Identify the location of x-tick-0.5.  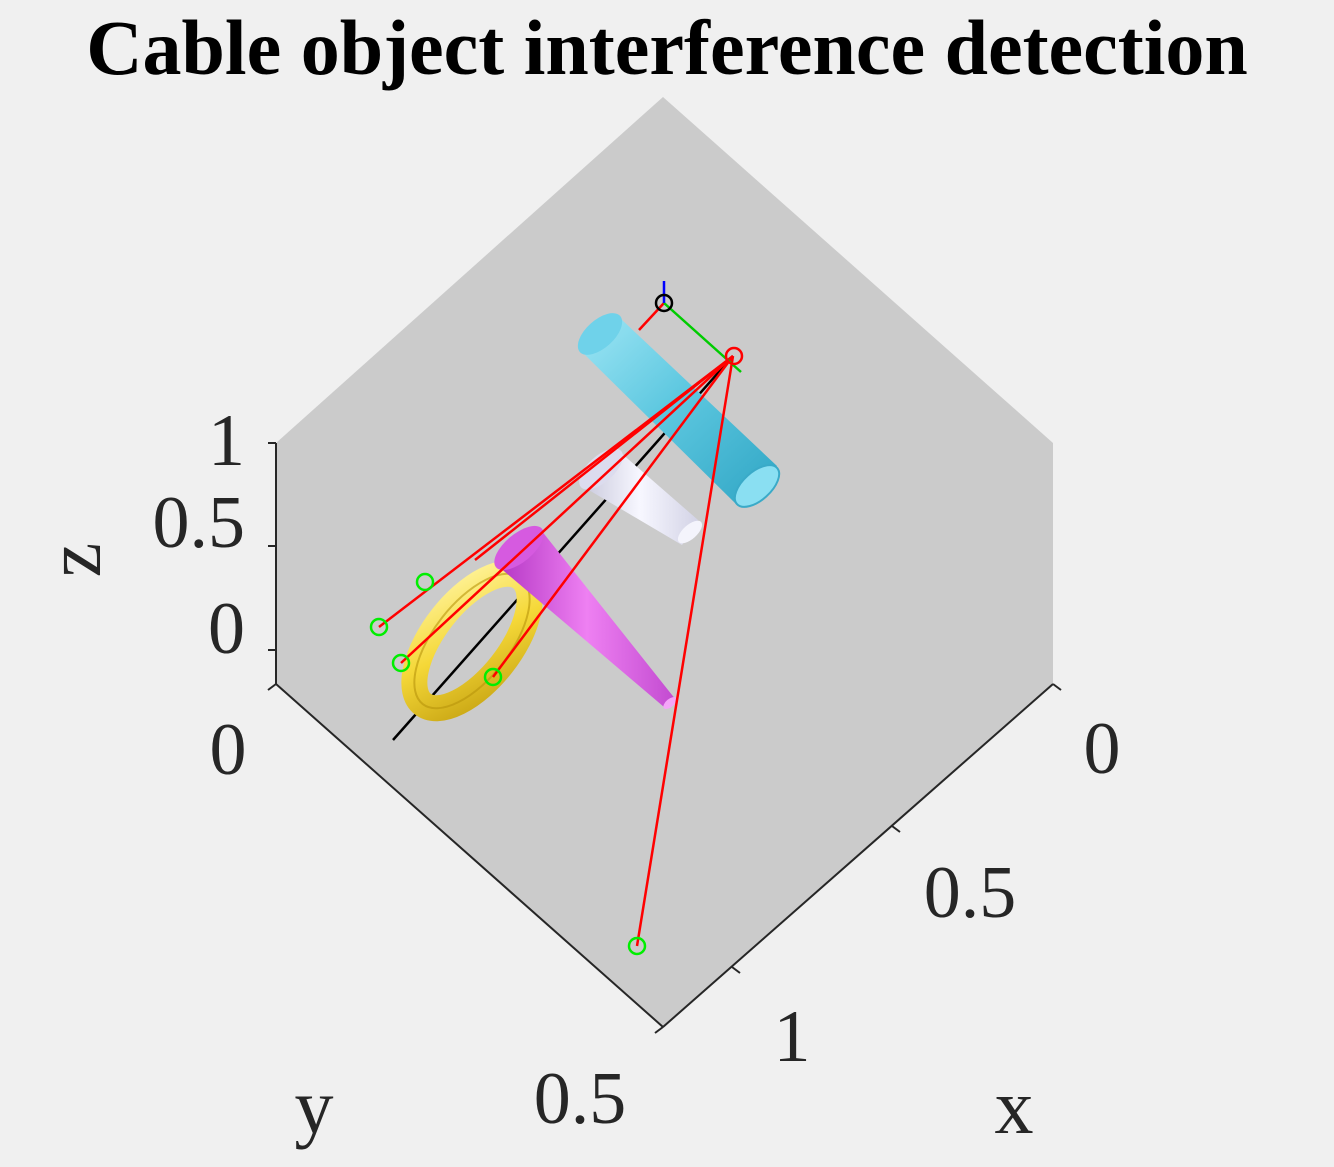
(896, 829).